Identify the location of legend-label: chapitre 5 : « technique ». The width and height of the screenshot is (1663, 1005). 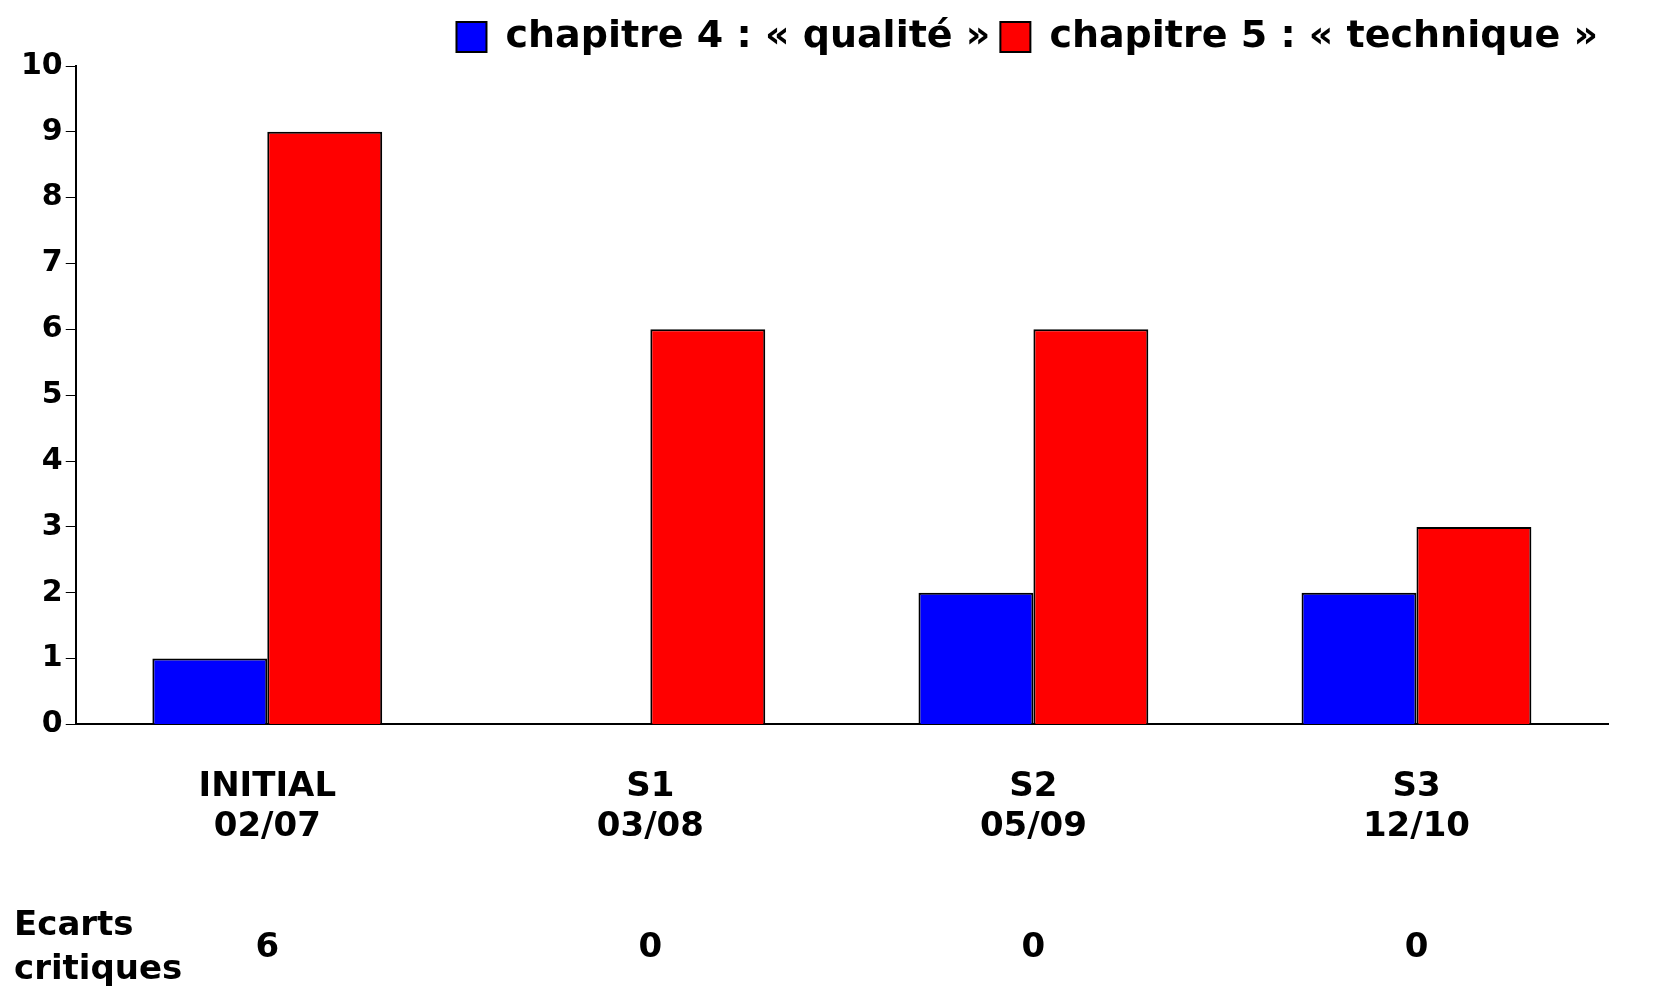
(1323, 33).